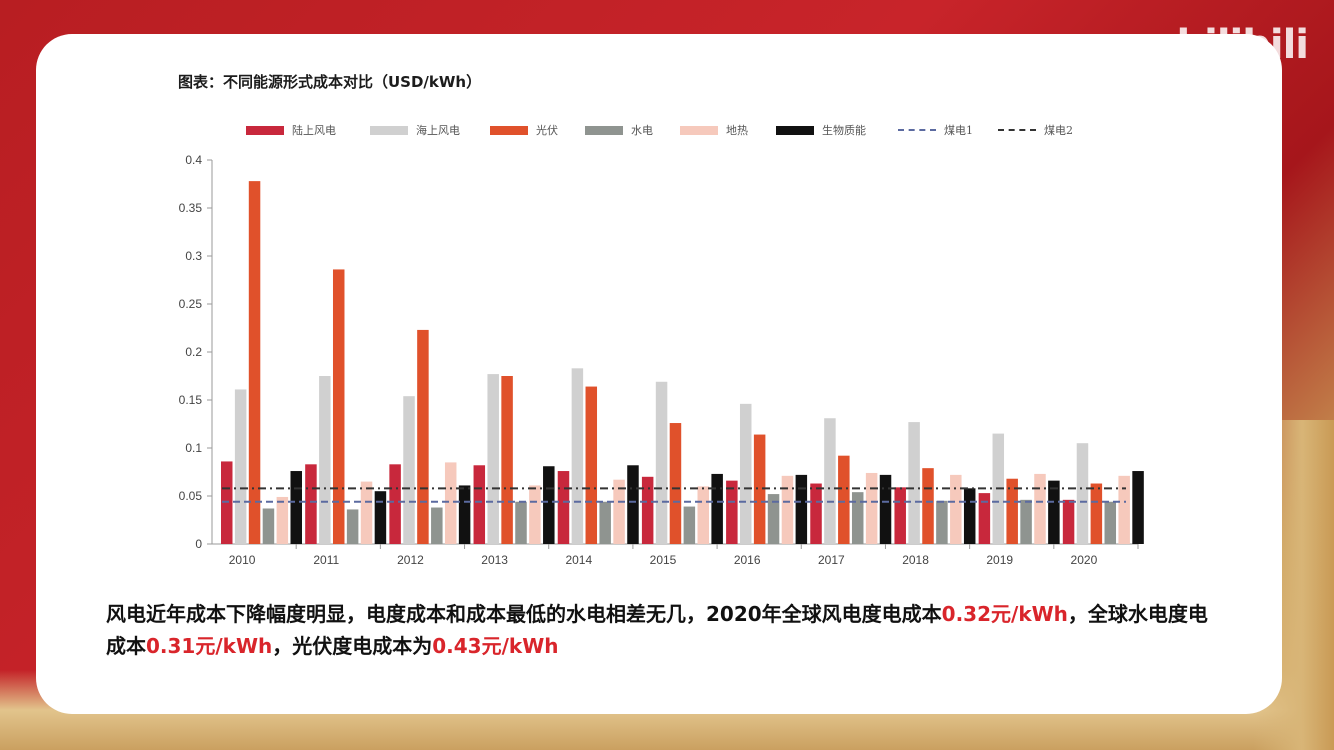  What do you see at coordinates (1124, 510) in the screenshot?
I see `bar-地热-2020` at bounding box center [1124, 510].